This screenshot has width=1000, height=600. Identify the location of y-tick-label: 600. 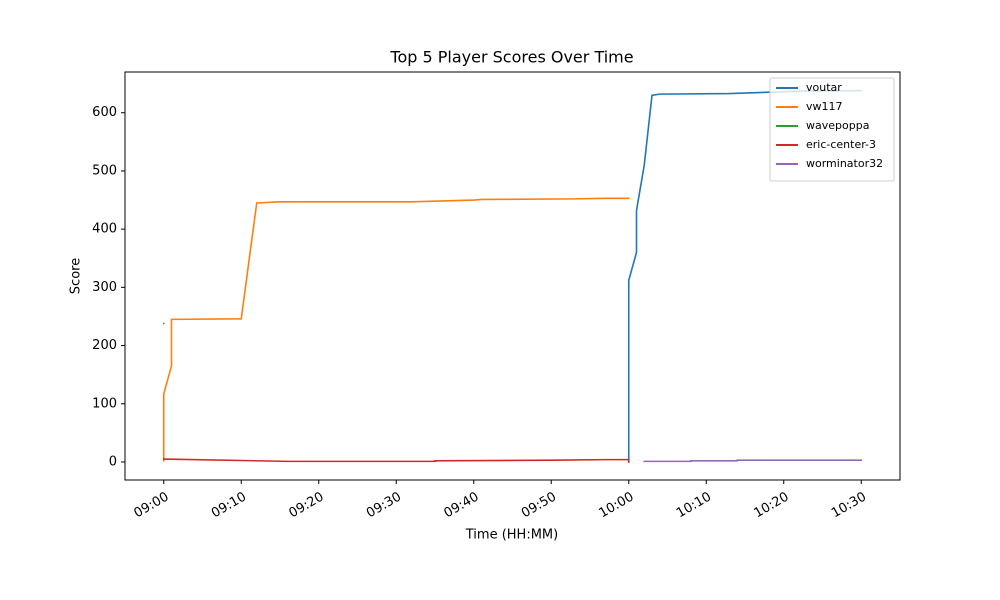
(104, 112).